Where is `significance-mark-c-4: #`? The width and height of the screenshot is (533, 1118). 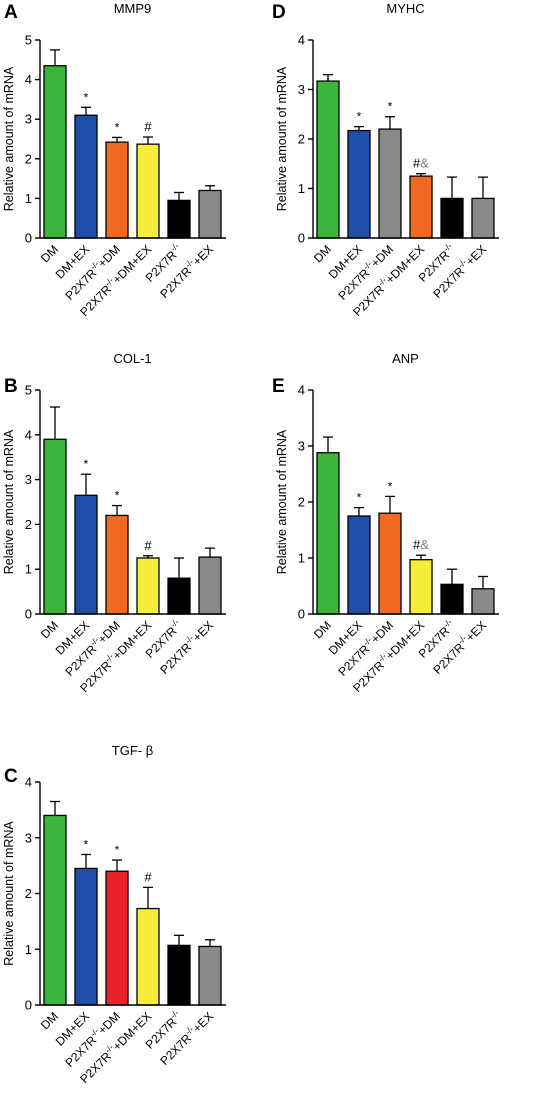
significance-mark-c-4: # is located at coordinates (148, 876).